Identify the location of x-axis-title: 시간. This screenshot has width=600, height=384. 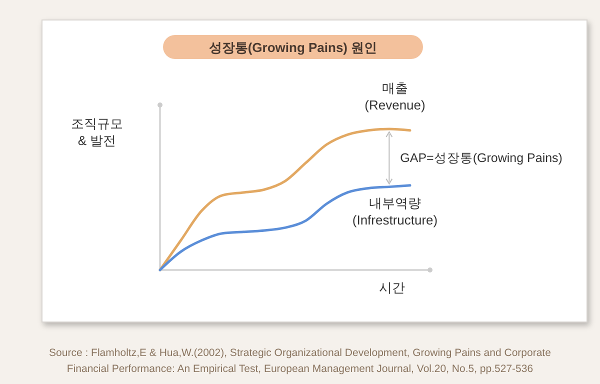
(392, 287).